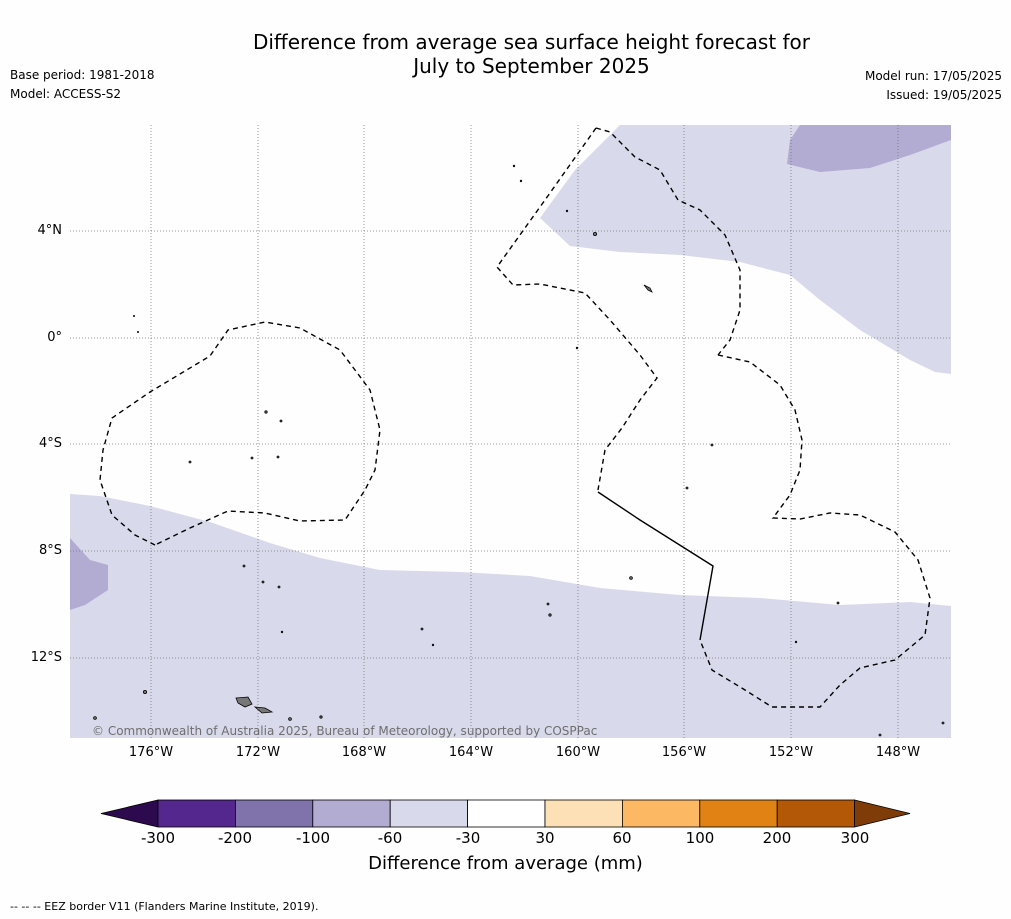  I want to click on anomaly-band-north, so click(745, 249).